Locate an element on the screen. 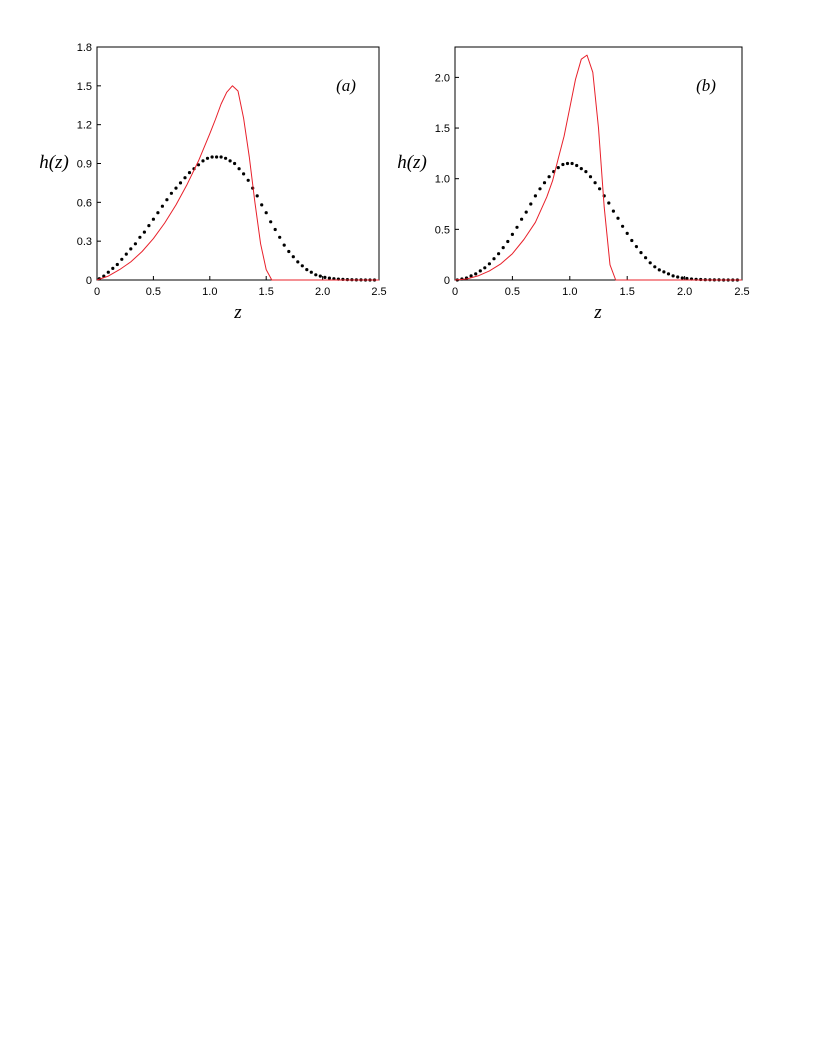  y-axis-a: 0 0.3 0.6 0.9 1.2 1.5 1.8 is located at coordinates (89, 164).